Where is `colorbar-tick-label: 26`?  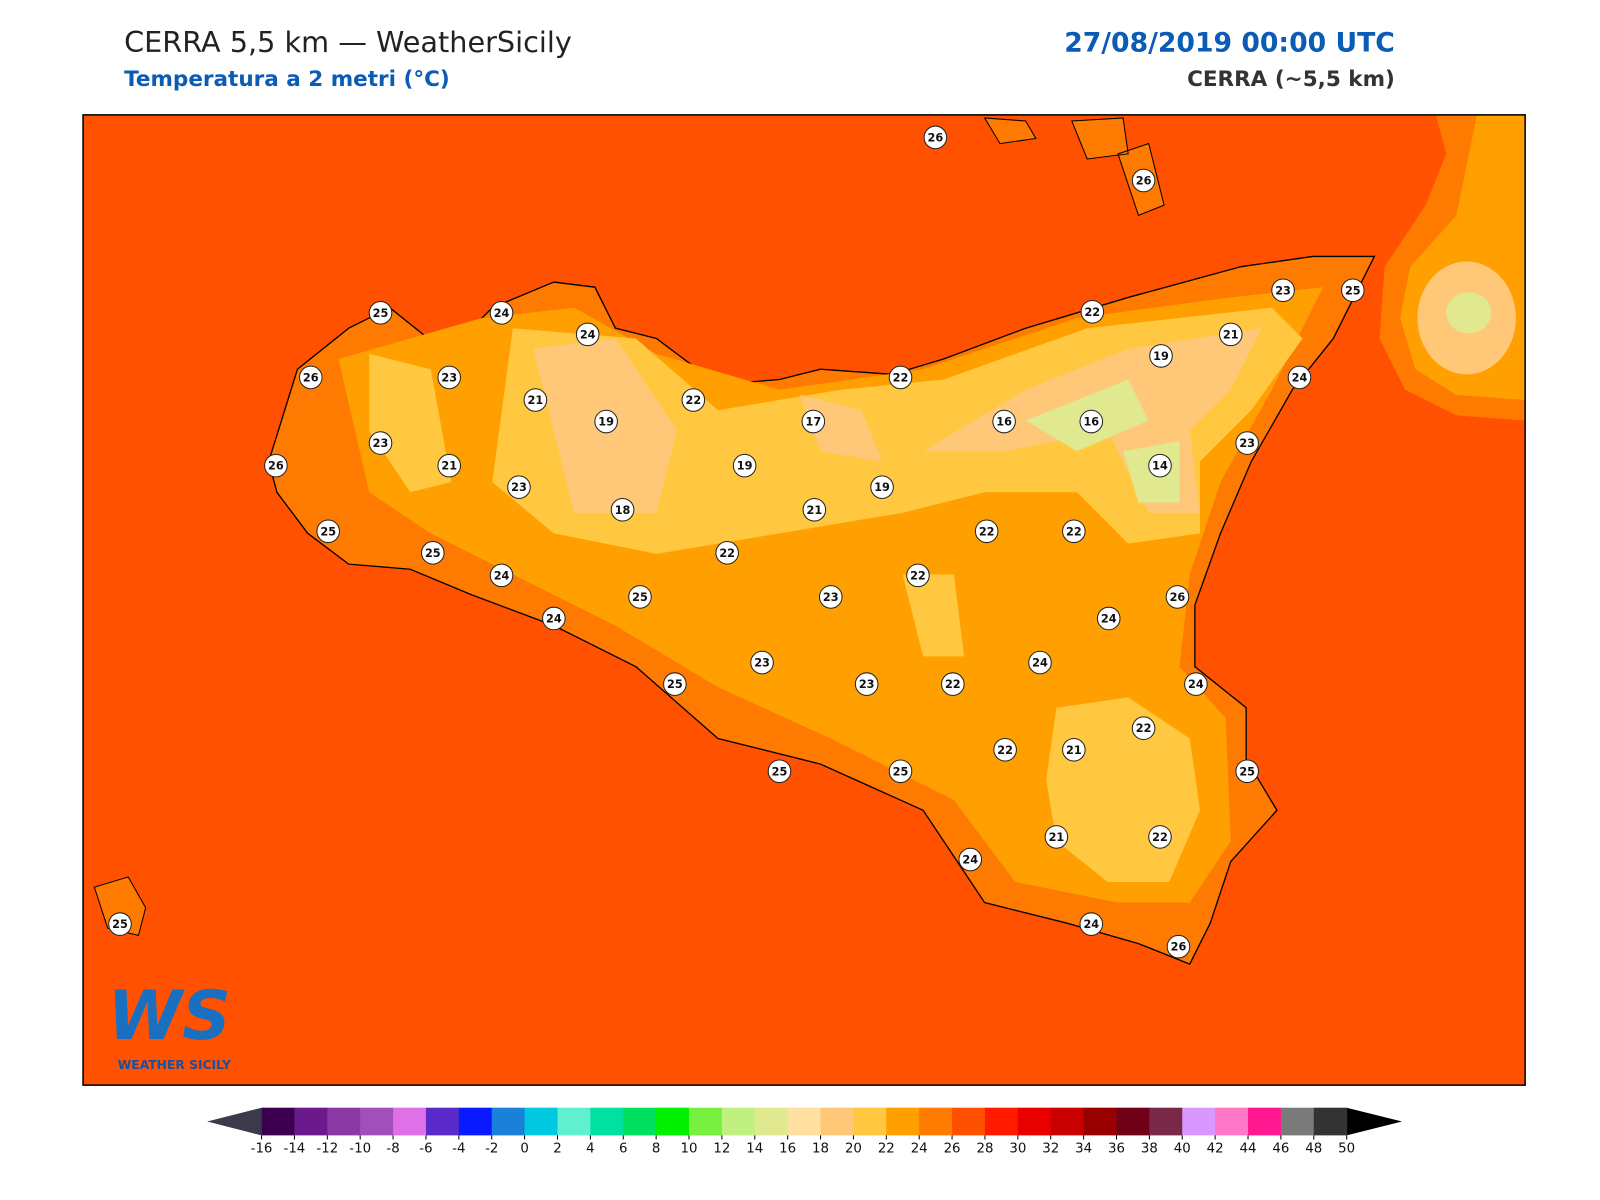
colorbar-tick-label: 26 is located at coordinates (952, 1149).